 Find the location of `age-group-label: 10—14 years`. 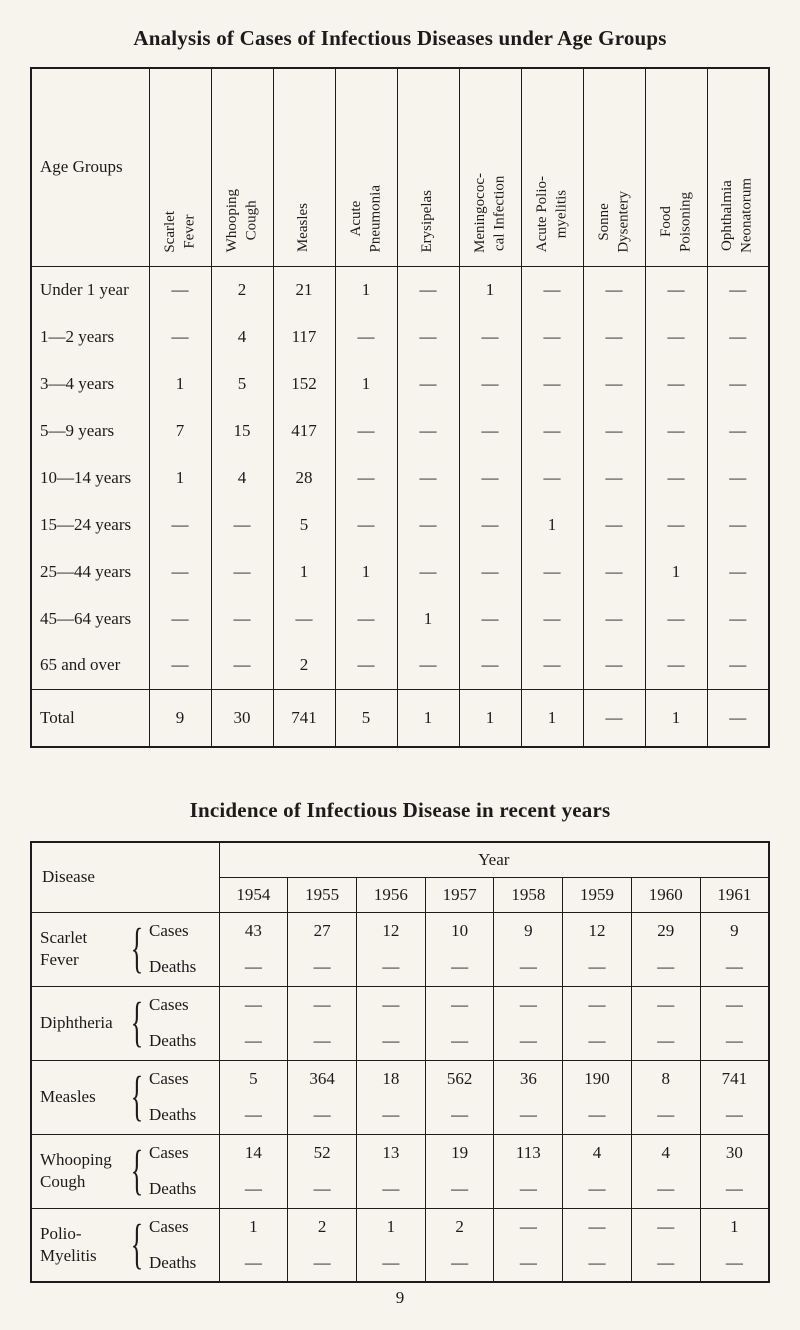

age-group-label: 10—14 years is located at coordinates (86, 477).